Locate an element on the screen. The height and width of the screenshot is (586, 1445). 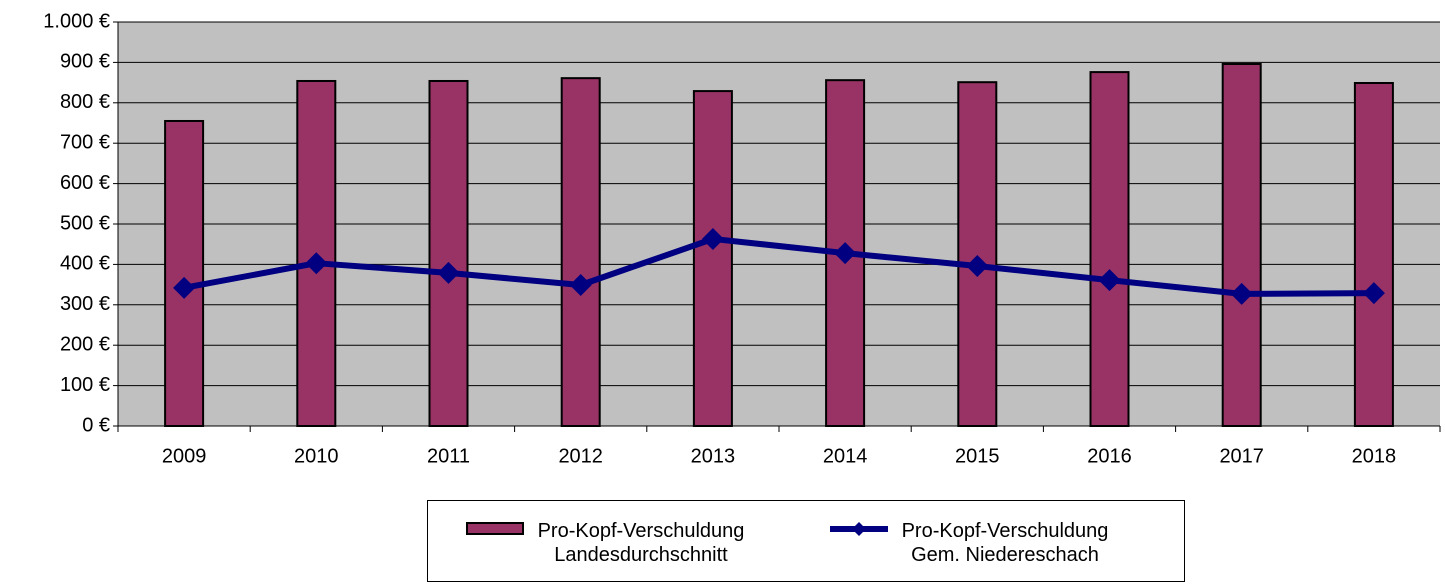
legend-bar-swatch is located at coordinates (495, 528).